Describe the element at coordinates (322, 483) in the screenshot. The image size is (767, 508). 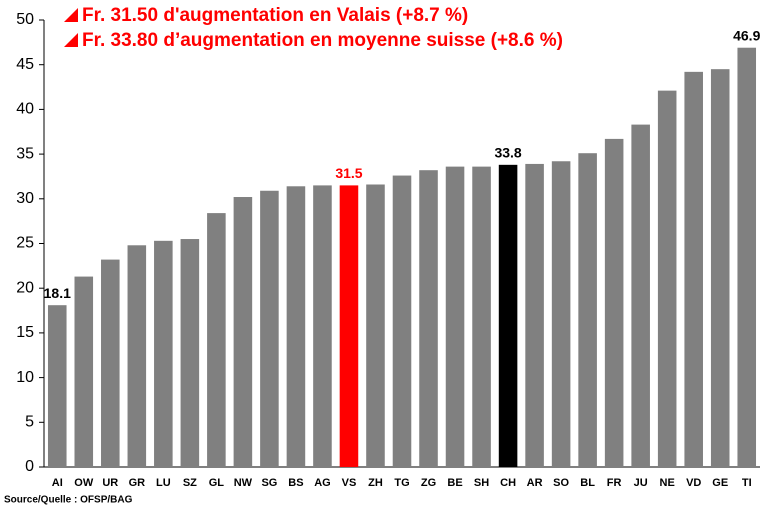
I see `x-tick-label: AG` at that location.